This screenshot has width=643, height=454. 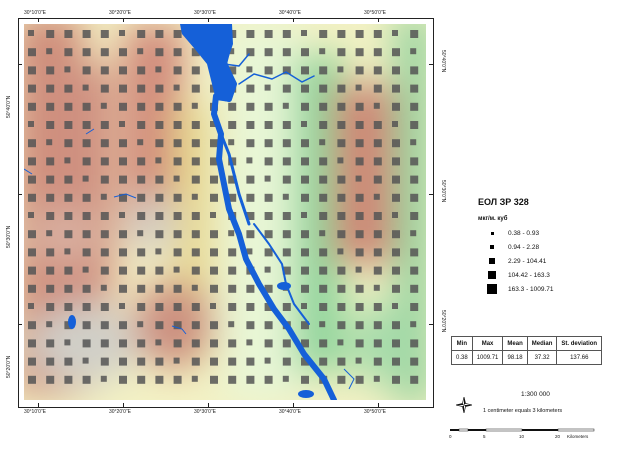 I want to click on longitude-label: 30°40'0"E, so click(x=290, y=412).